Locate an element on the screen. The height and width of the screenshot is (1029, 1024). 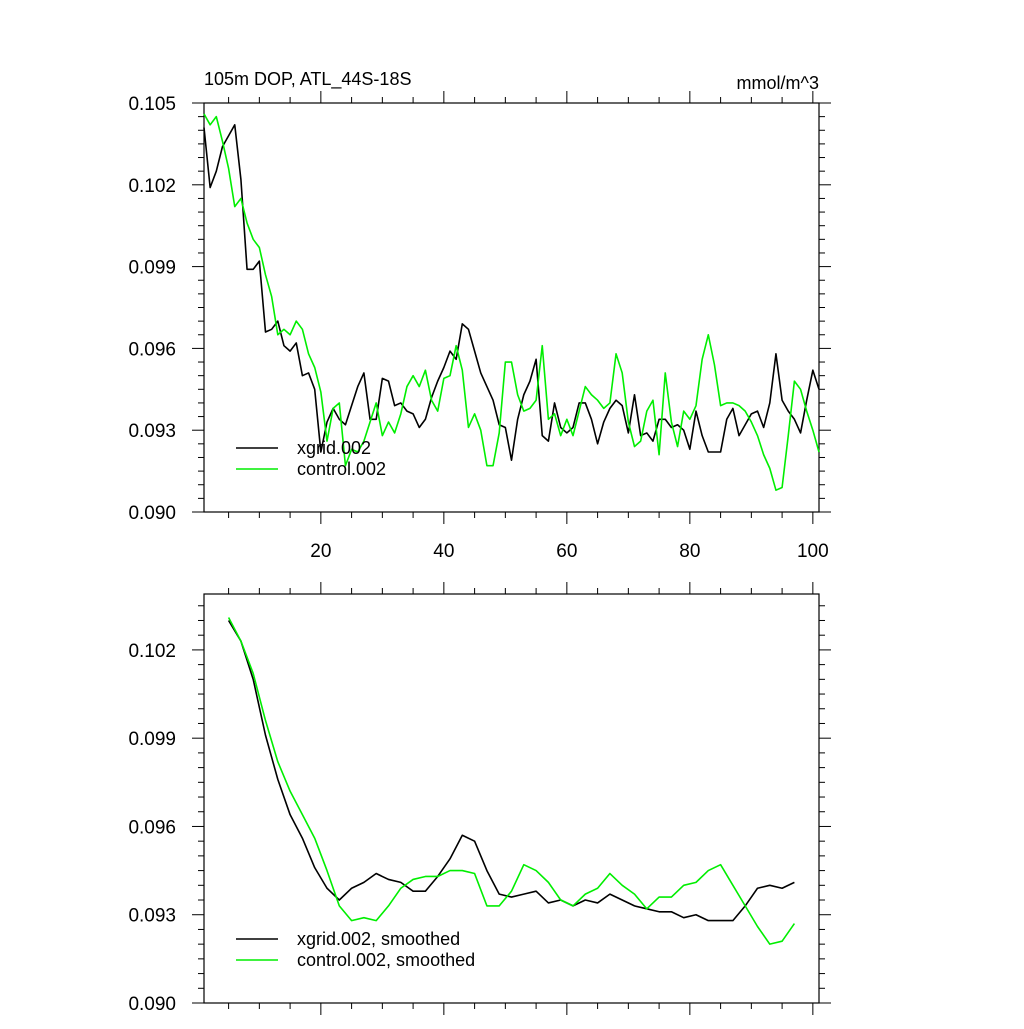
legend-label: xgrid.002 is located at coordinates (334, 448).